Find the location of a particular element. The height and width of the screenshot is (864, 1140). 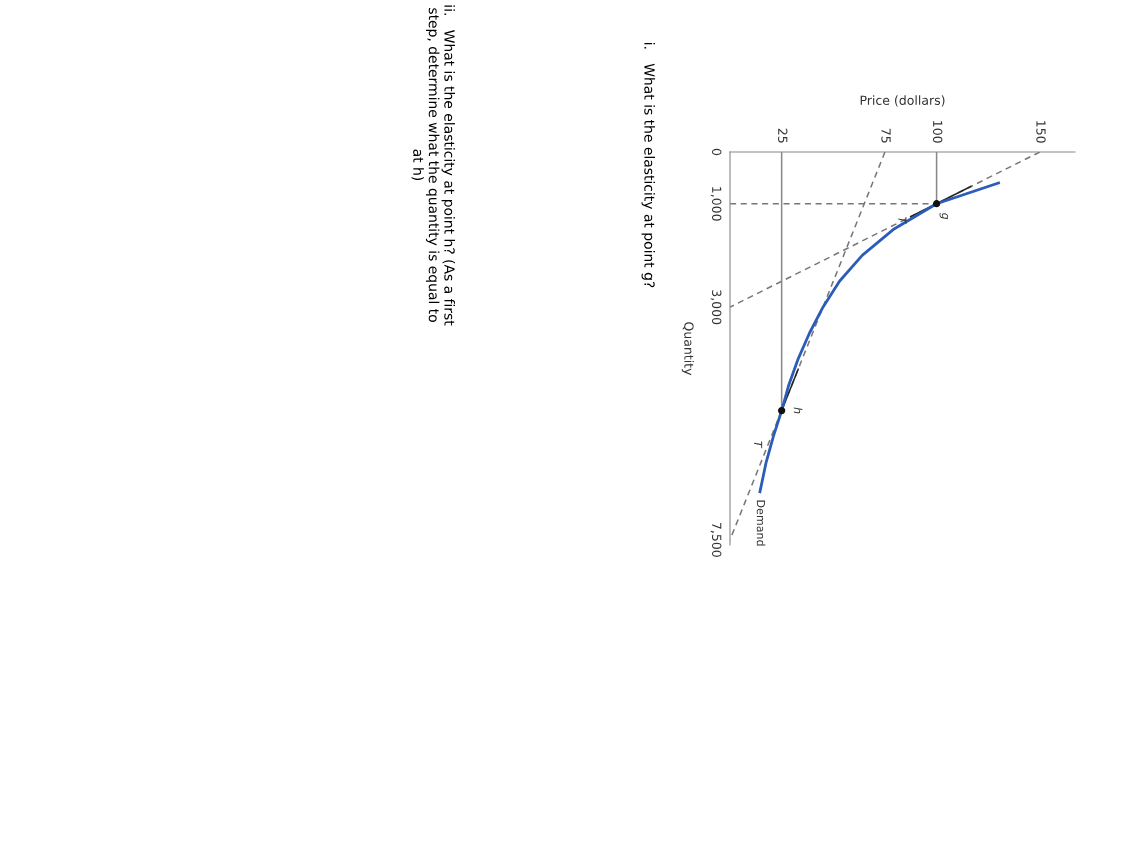

y-axis-title: Quantity is located at coordinates (687, 349).